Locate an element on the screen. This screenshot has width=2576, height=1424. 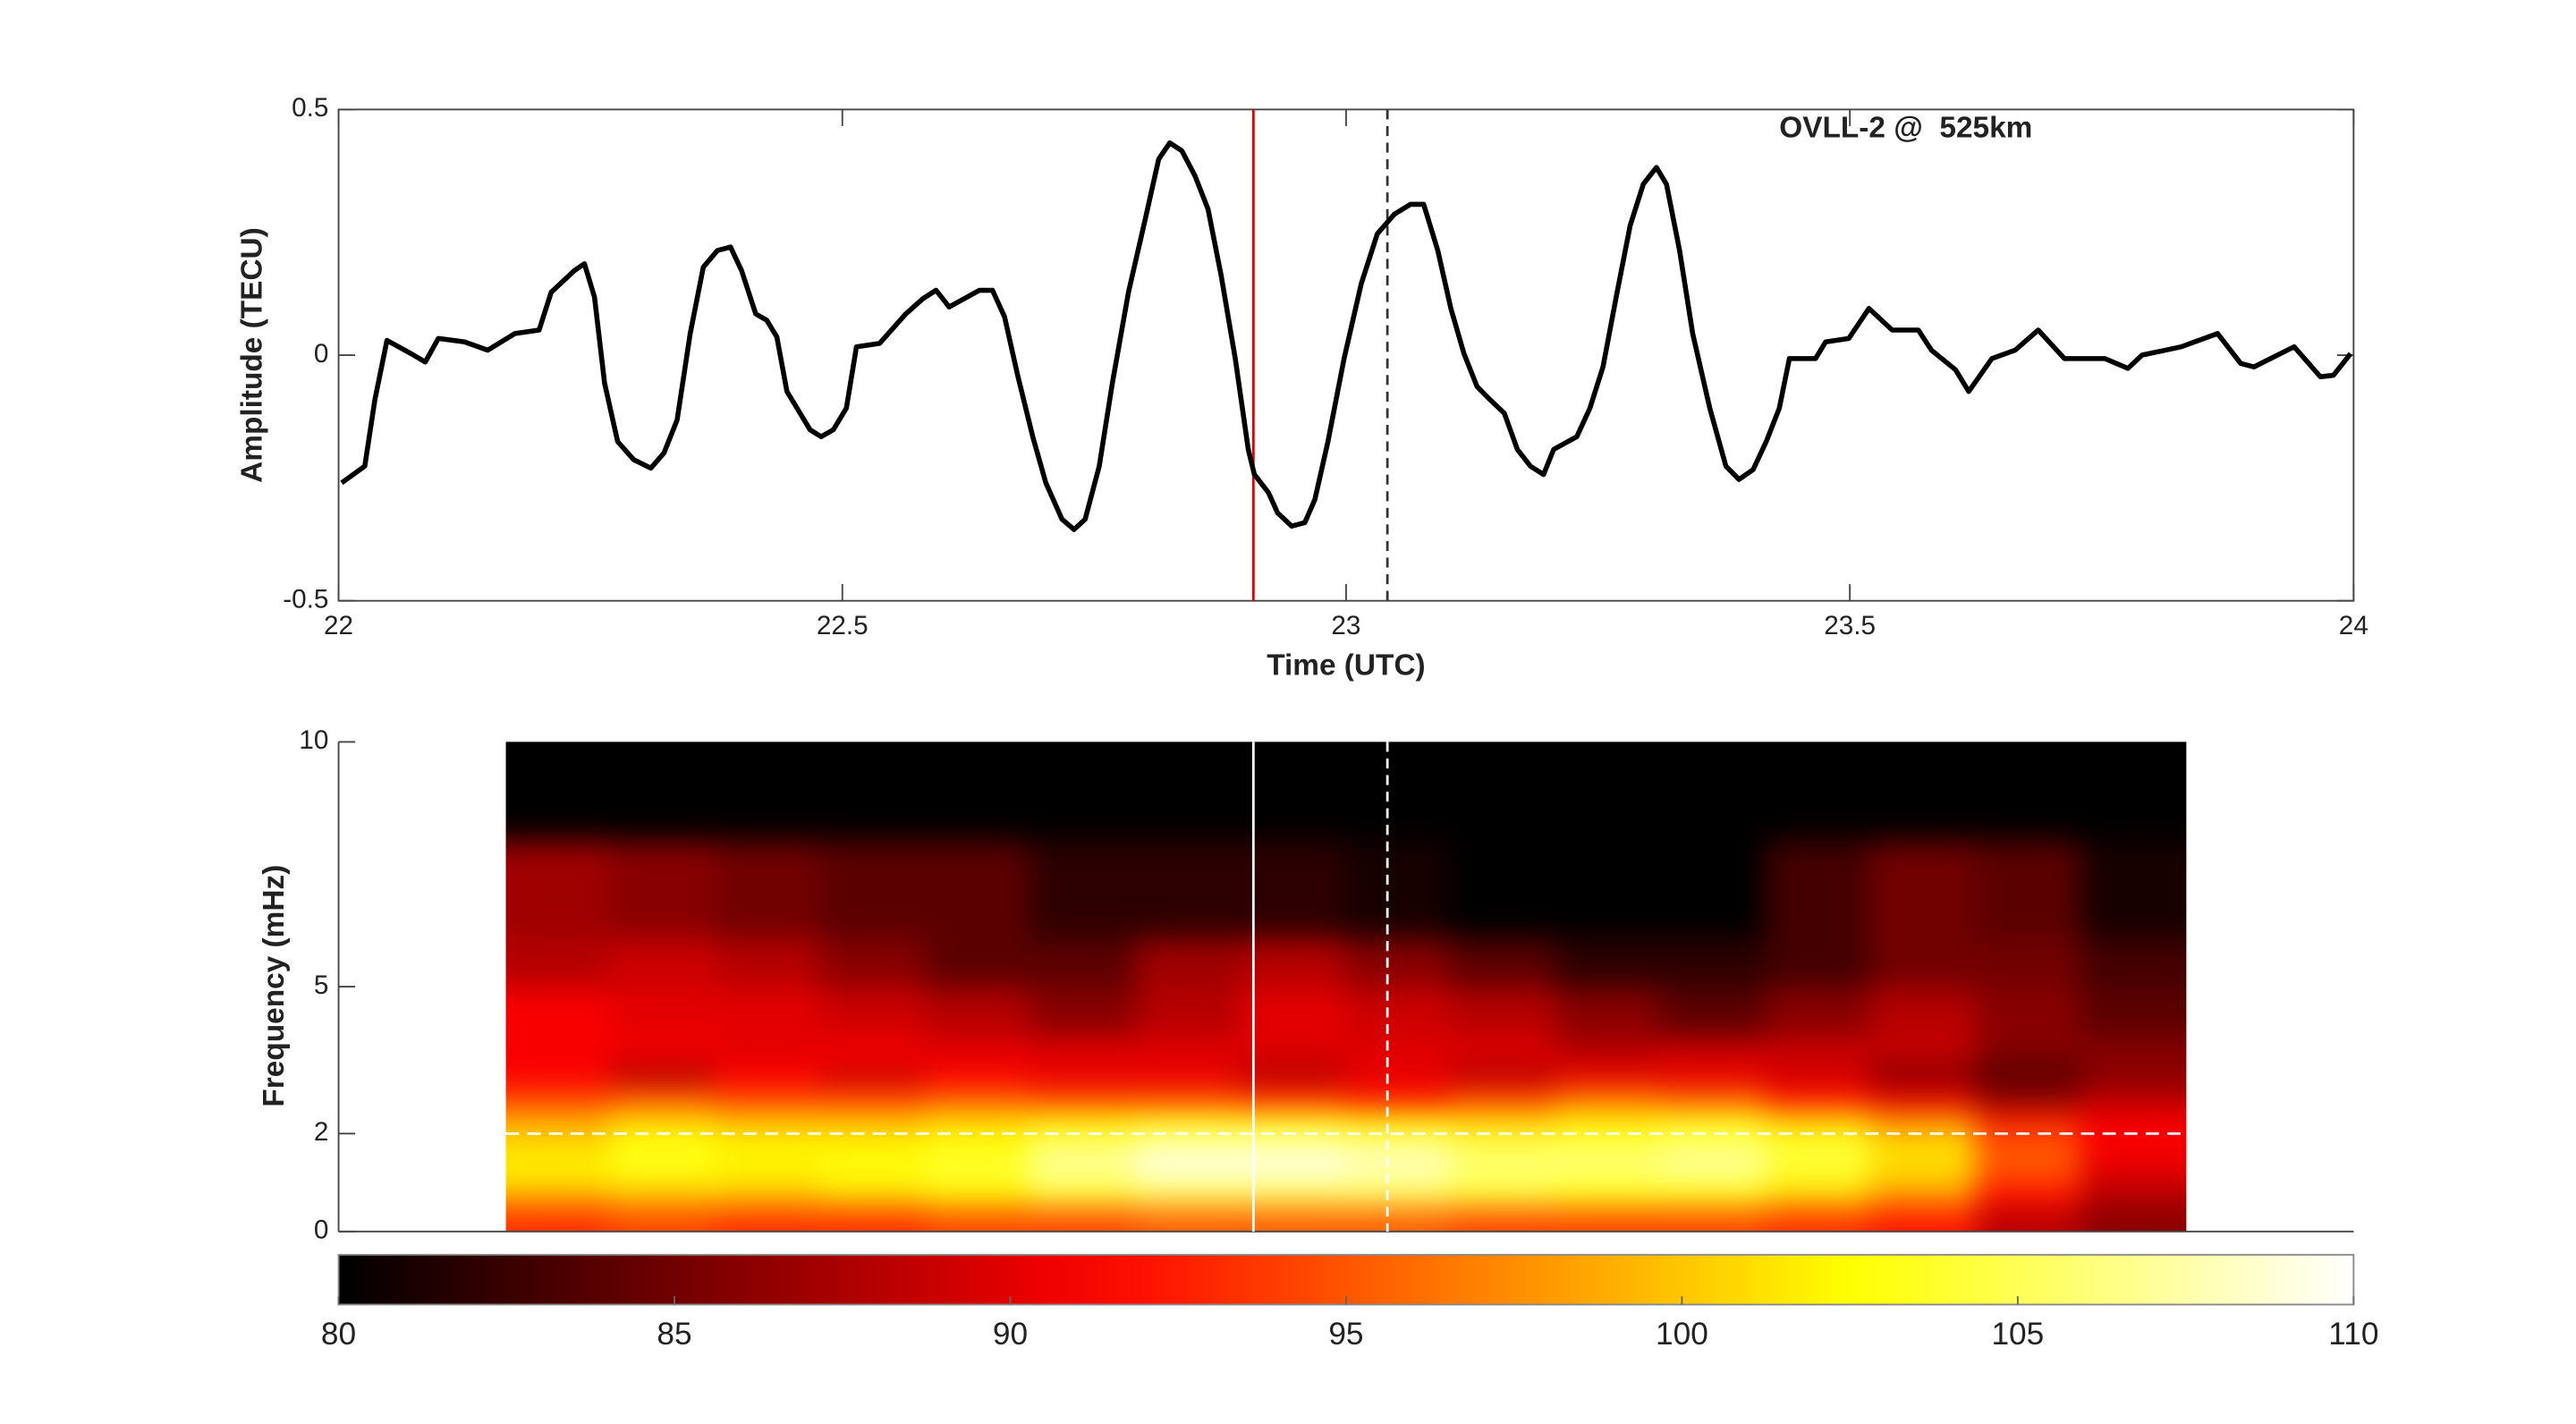
x-tick-label: 22.5 is located at coordinates (843, 625).